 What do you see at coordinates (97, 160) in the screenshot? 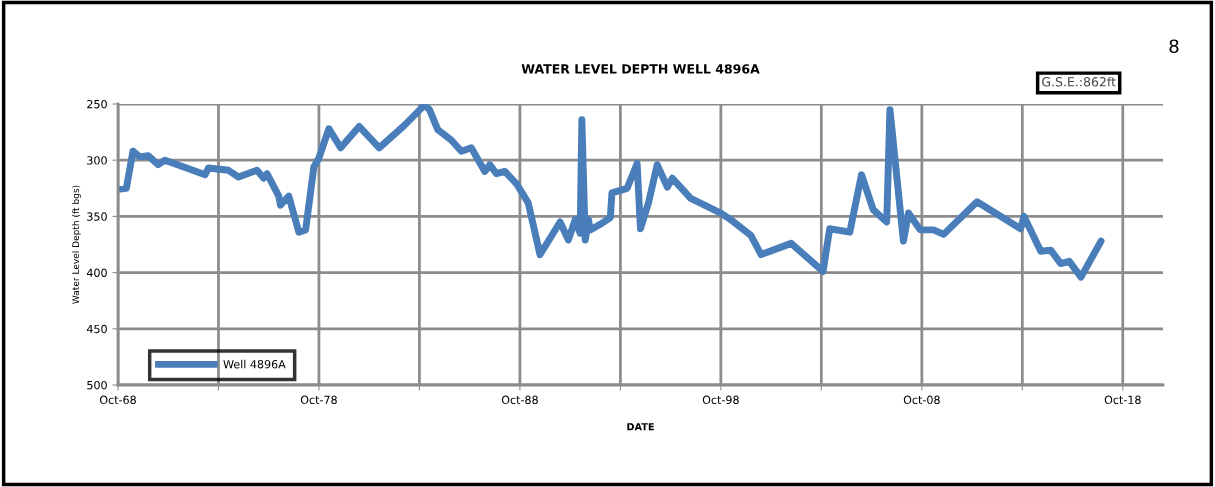
I see `y-tick-label: 300` at bounding box center [97, 160].